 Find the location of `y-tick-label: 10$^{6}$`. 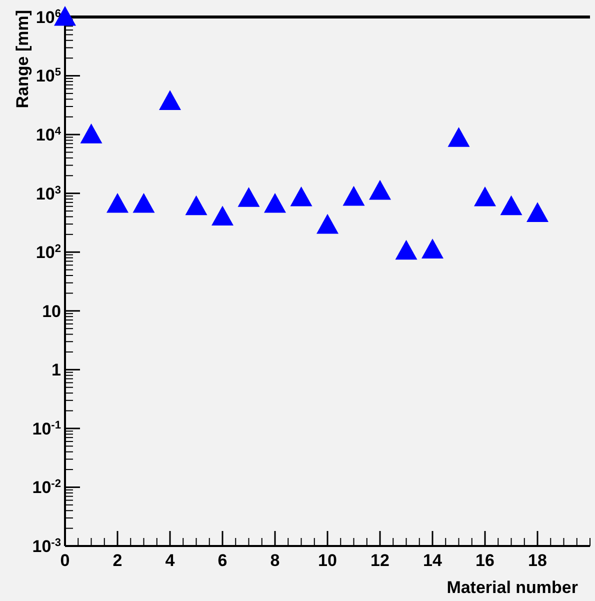

y-tick-label: 10$^{6}$ is located at coordinates (48, 17).